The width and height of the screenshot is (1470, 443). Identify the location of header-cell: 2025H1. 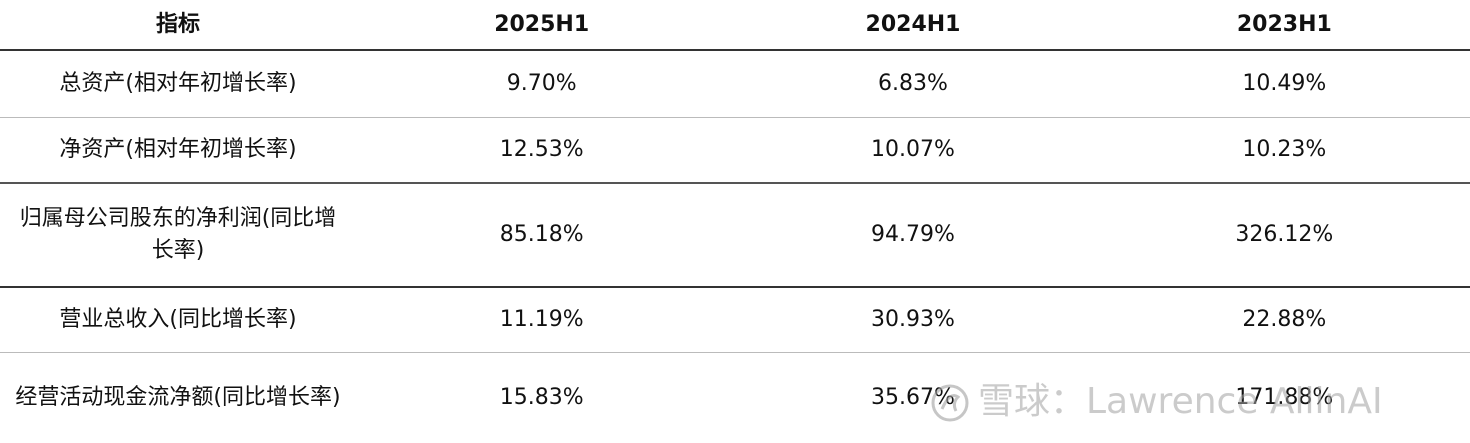
(541, 25).